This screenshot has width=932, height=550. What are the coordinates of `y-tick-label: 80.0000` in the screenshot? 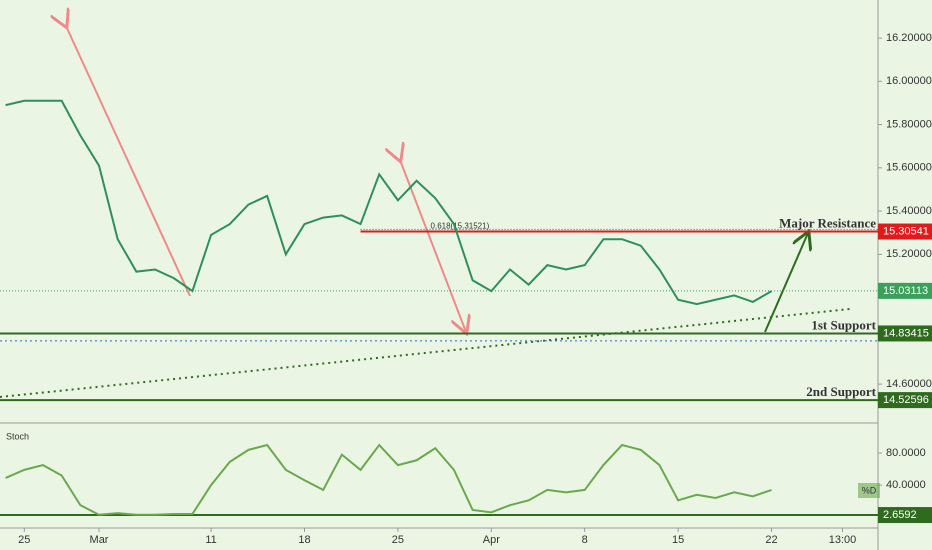 It's located at (906, 453).